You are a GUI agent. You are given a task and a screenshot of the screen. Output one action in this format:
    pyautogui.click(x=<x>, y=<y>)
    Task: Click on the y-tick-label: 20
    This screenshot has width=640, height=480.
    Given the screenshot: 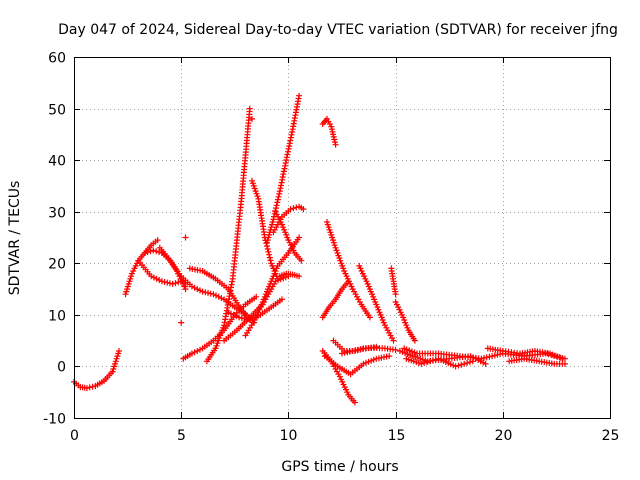 What is the action you would take?
    pyautogui.click(x=57, y=265)
    